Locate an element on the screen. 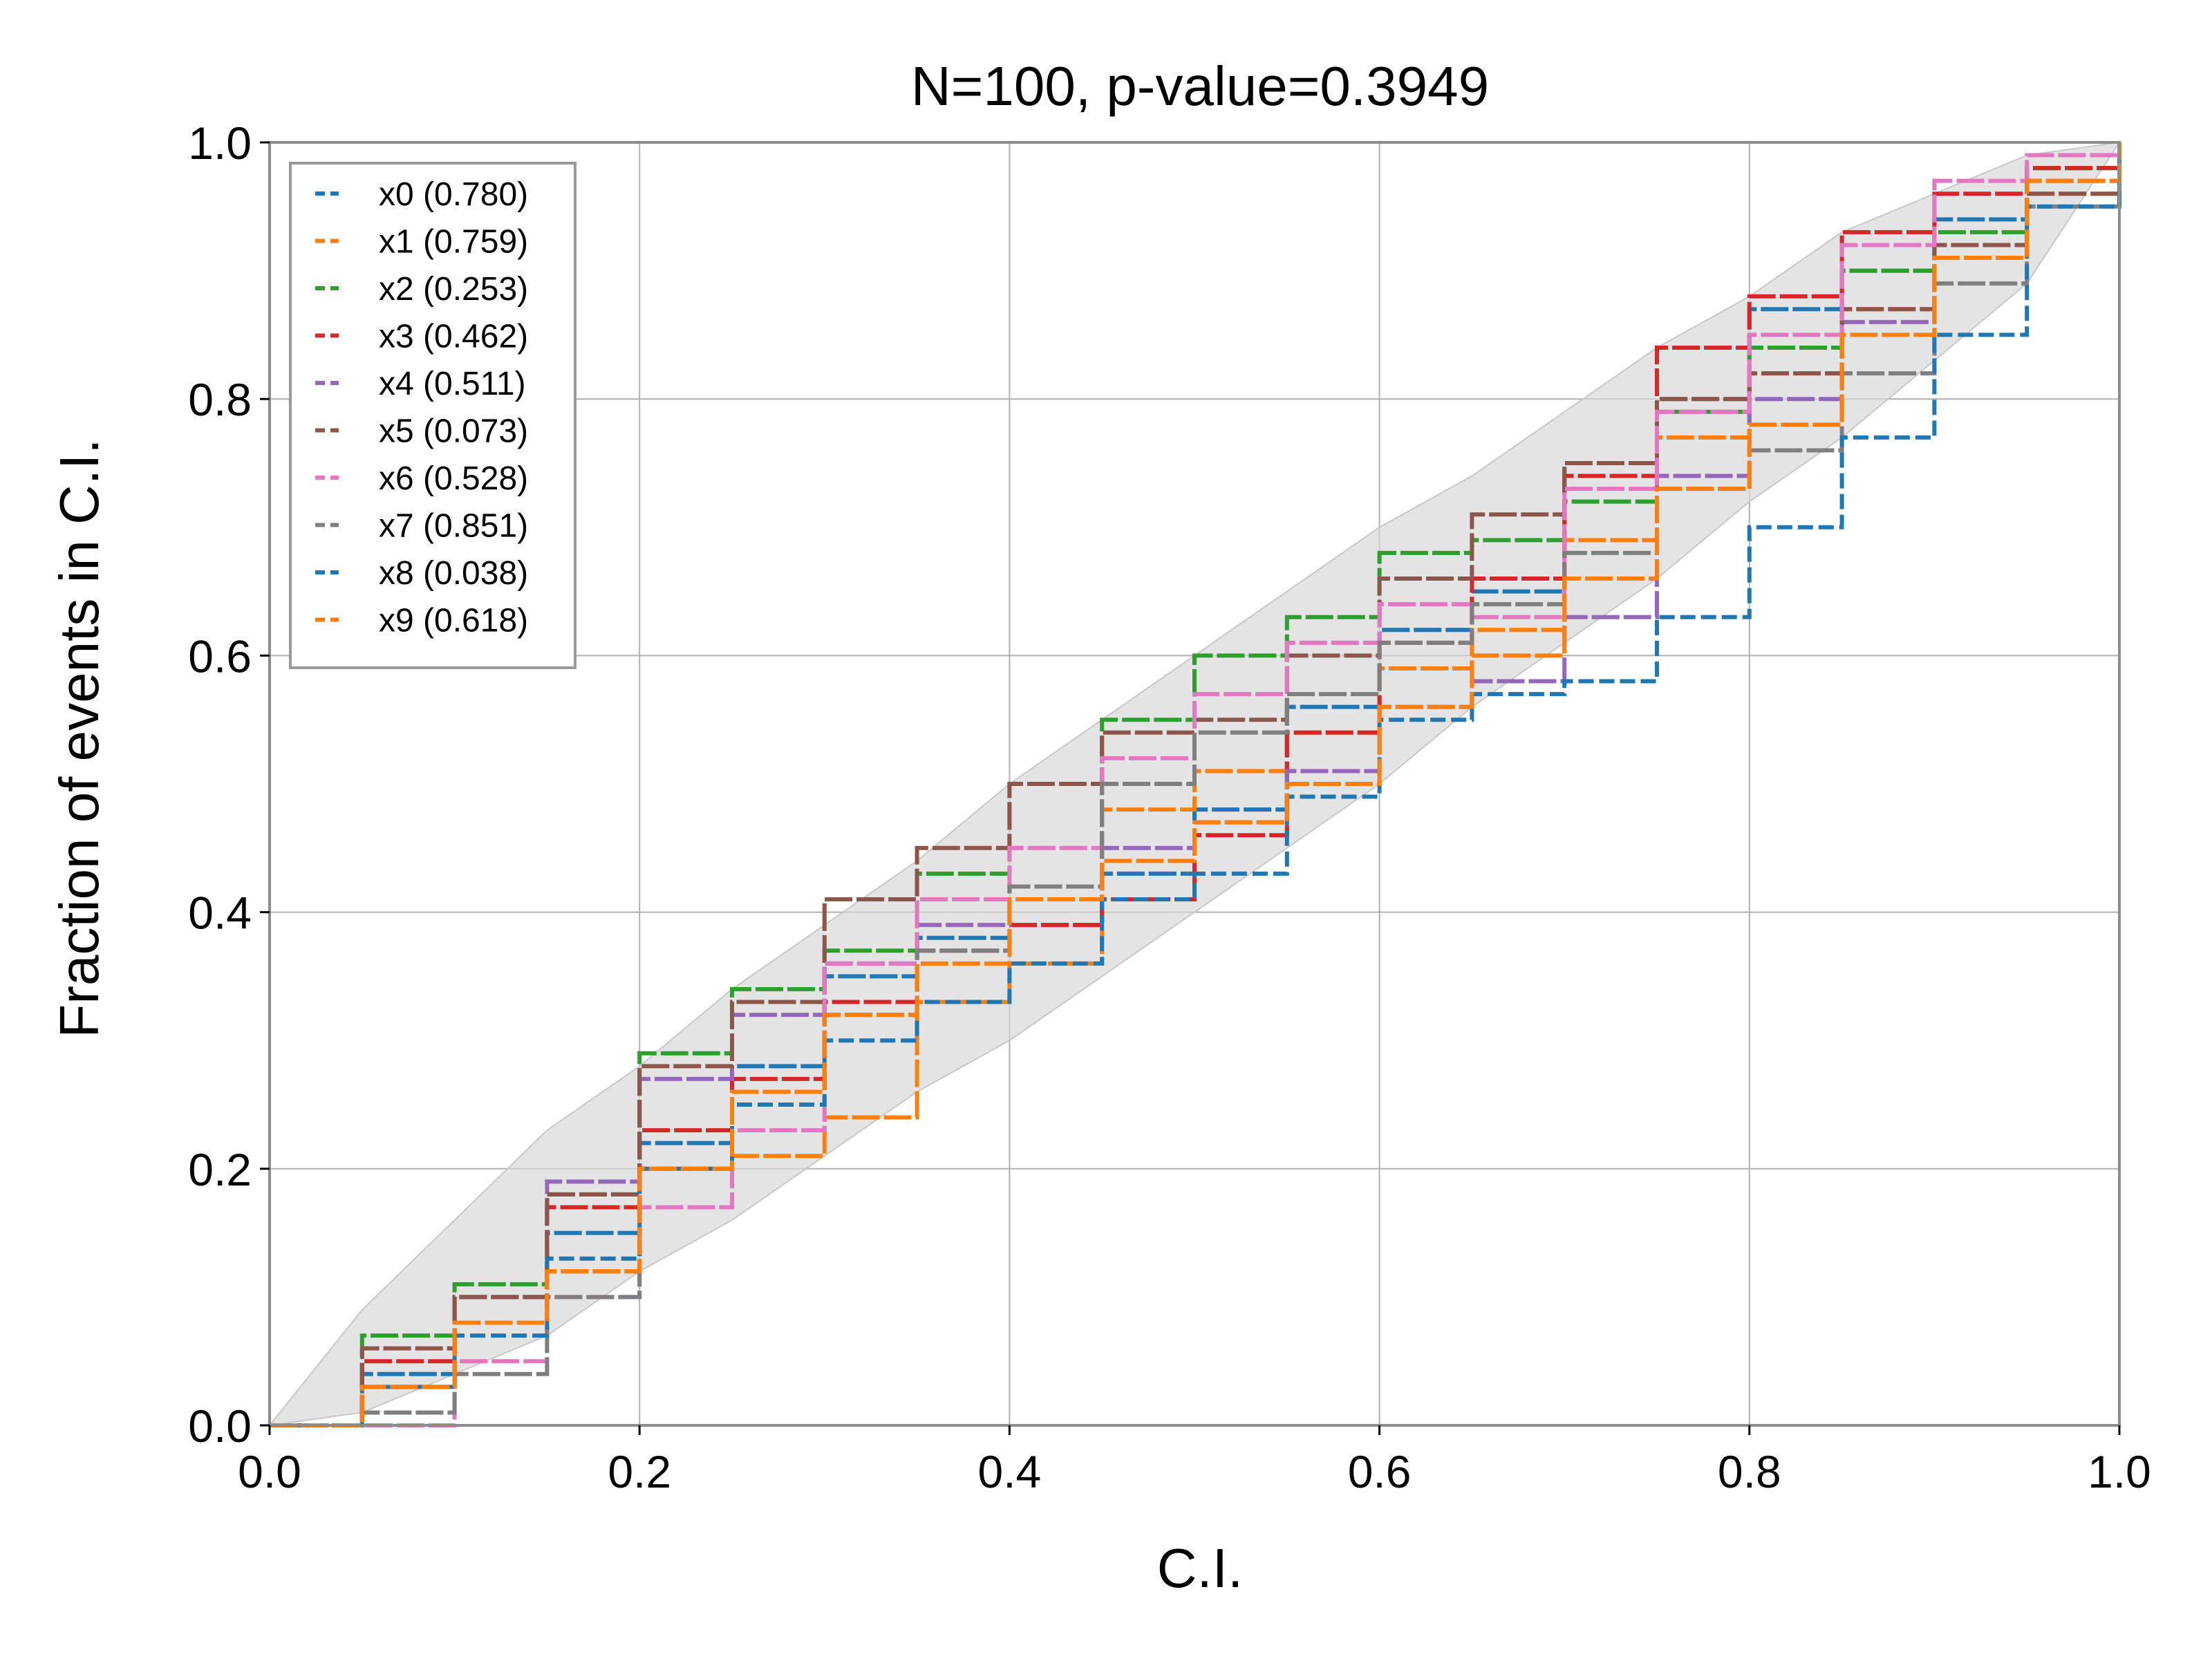 Image resolution: width=2212 pixels, height=1659 pixels. legend-label: x3 (0.462) is located at coordinates (453, 337).